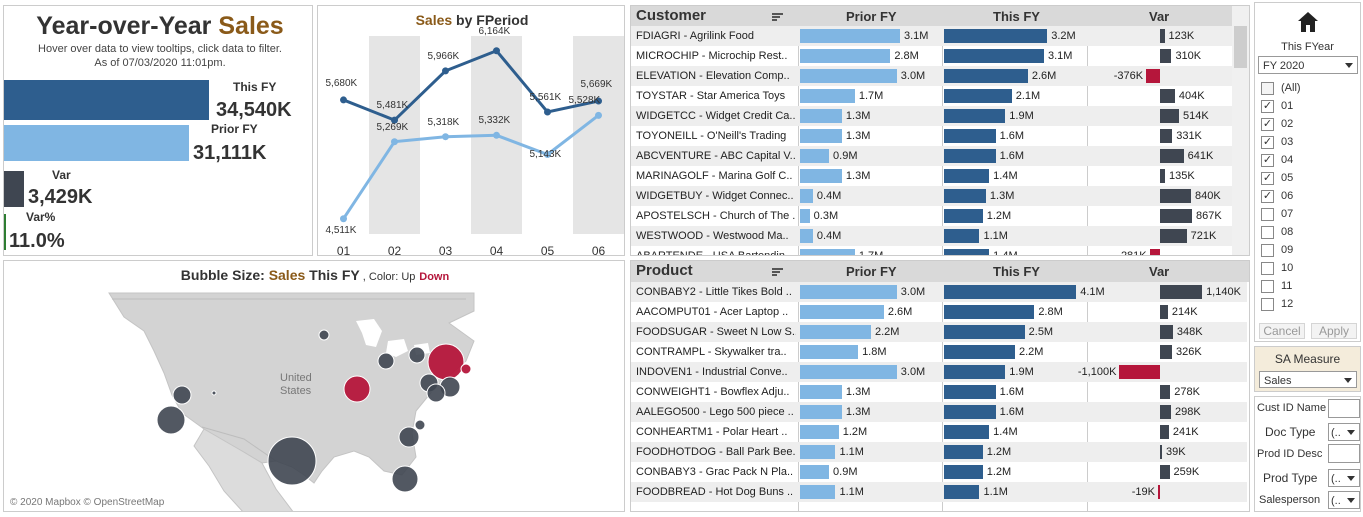 The image size is (1363, 517). What do you see at coordinates (1344, 478) in the screenshot?
I see `prod-type-dropdown: (..` at bounding box center [1344, 478].